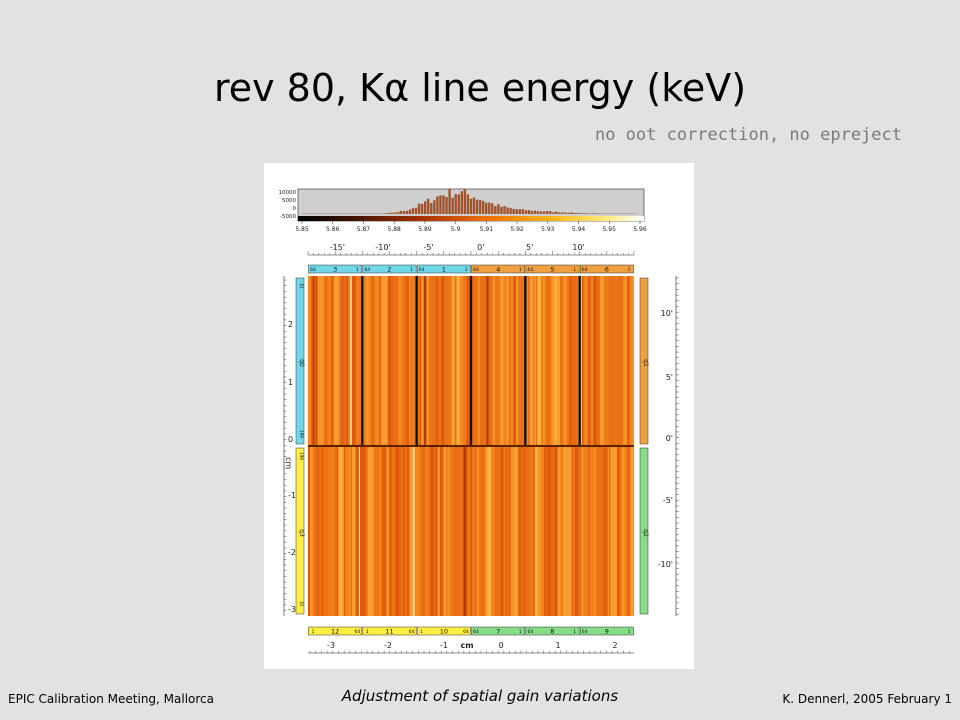 This screenshot has width=960, height=720. I want to click on top-arcmin-tick: 5', so click(529, 247).